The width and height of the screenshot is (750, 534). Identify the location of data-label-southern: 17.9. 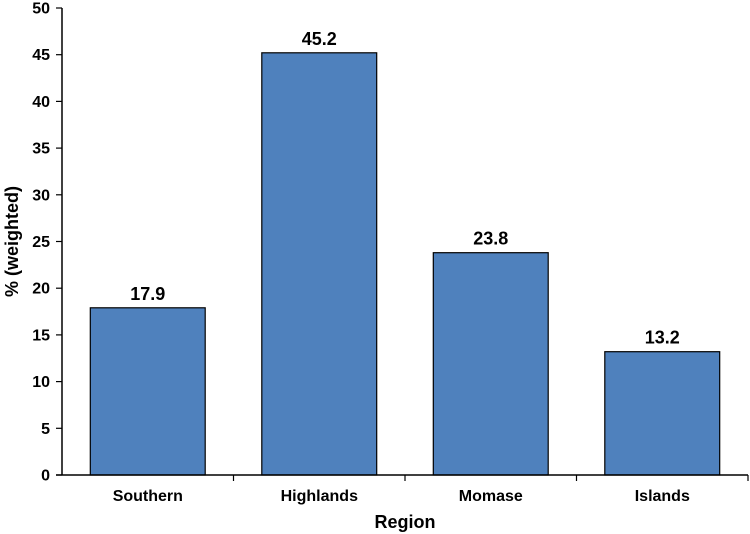
(147, 294).